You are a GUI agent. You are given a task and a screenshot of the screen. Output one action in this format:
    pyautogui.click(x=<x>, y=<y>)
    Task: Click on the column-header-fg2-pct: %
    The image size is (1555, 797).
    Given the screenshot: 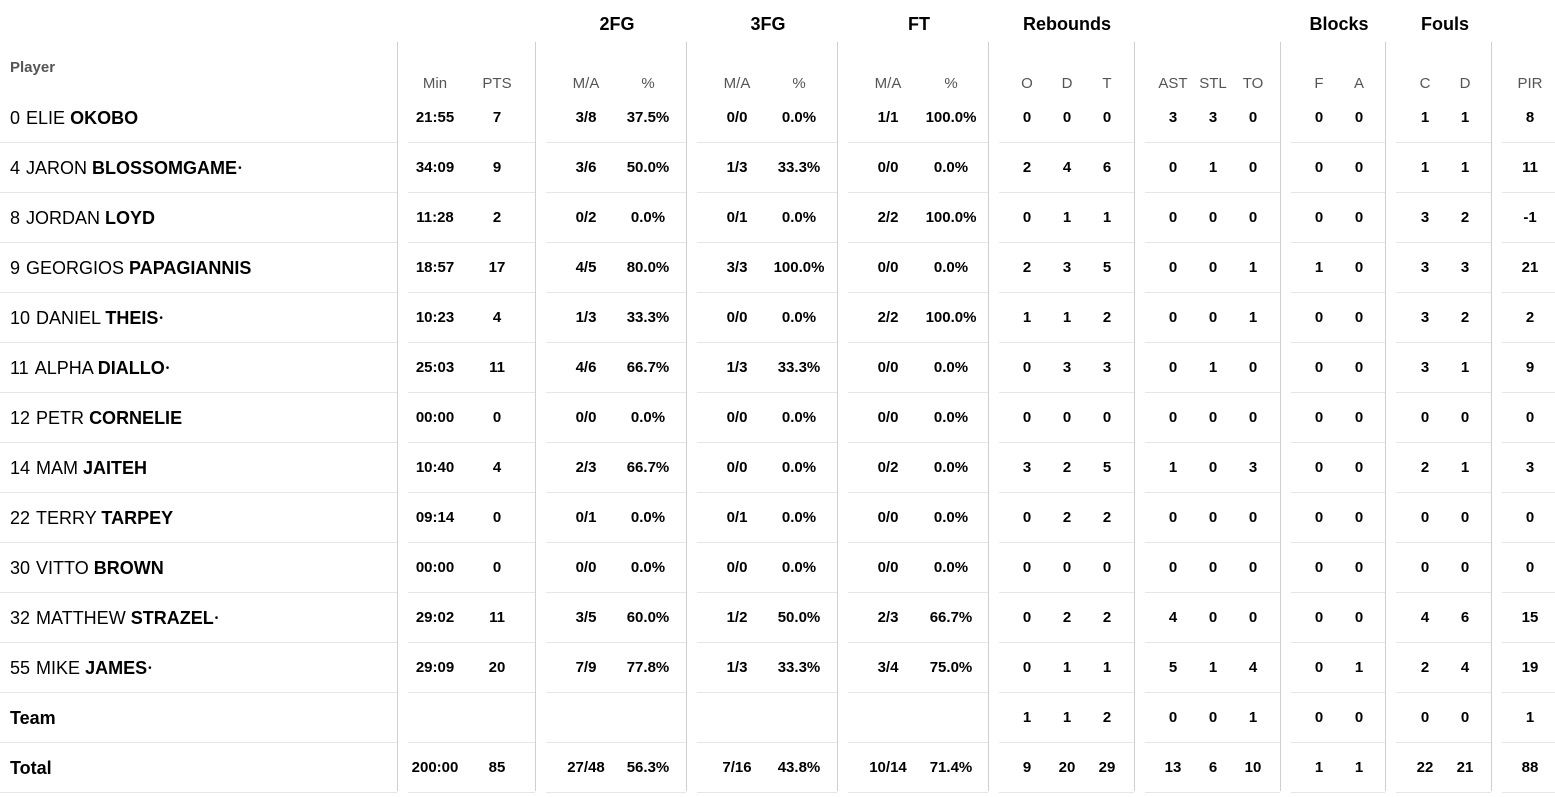 What is the action you would take?
    pyautogui.click(x=648, y=83)
    